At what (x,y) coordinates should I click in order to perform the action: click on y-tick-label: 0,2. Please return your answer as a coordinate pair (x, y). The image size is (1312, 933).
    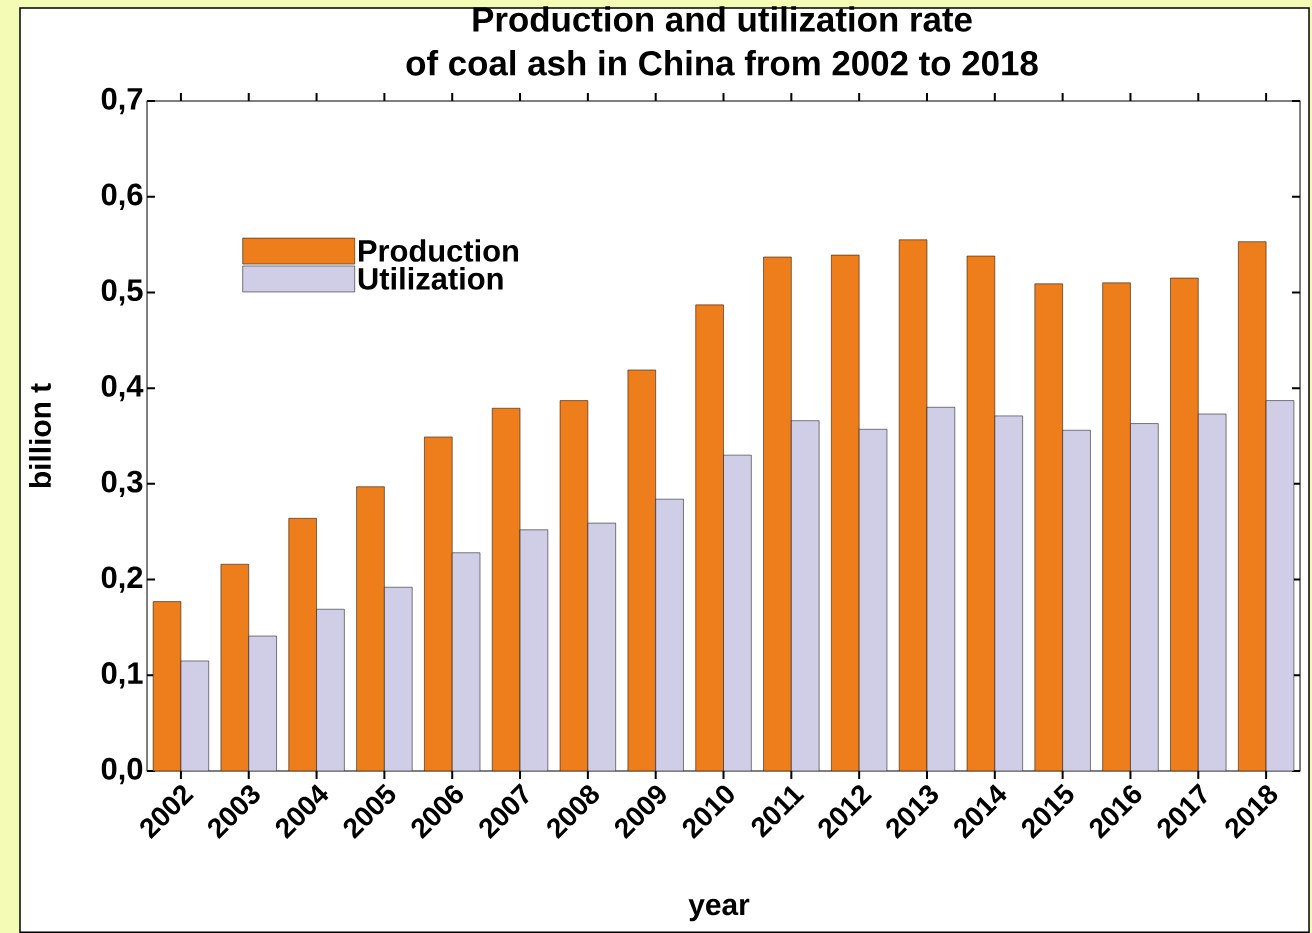
    Looking at the image, I should click on (122, 579).